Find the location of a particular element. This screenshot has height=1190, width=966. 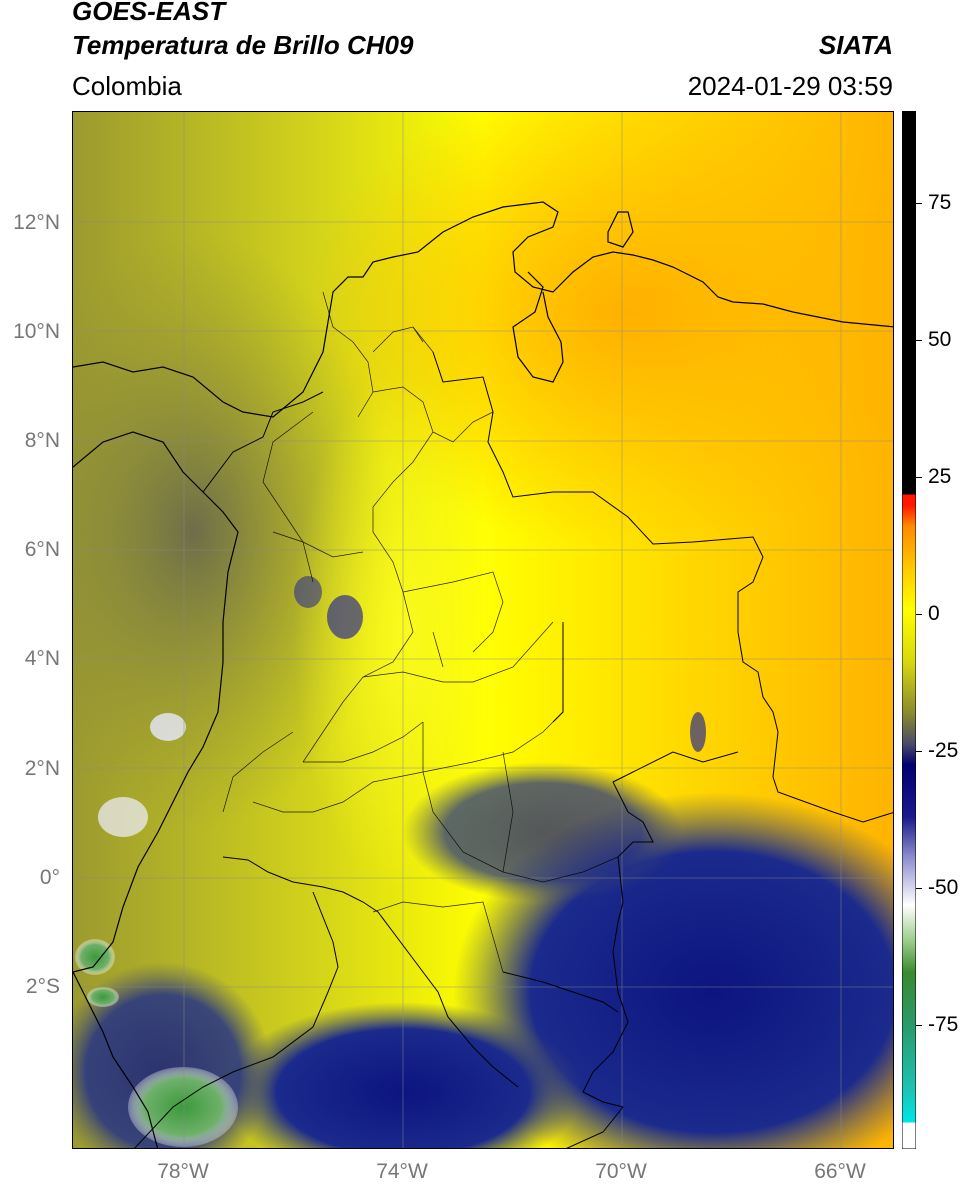

temperature-colorbar is located at coordinates (909, 630).